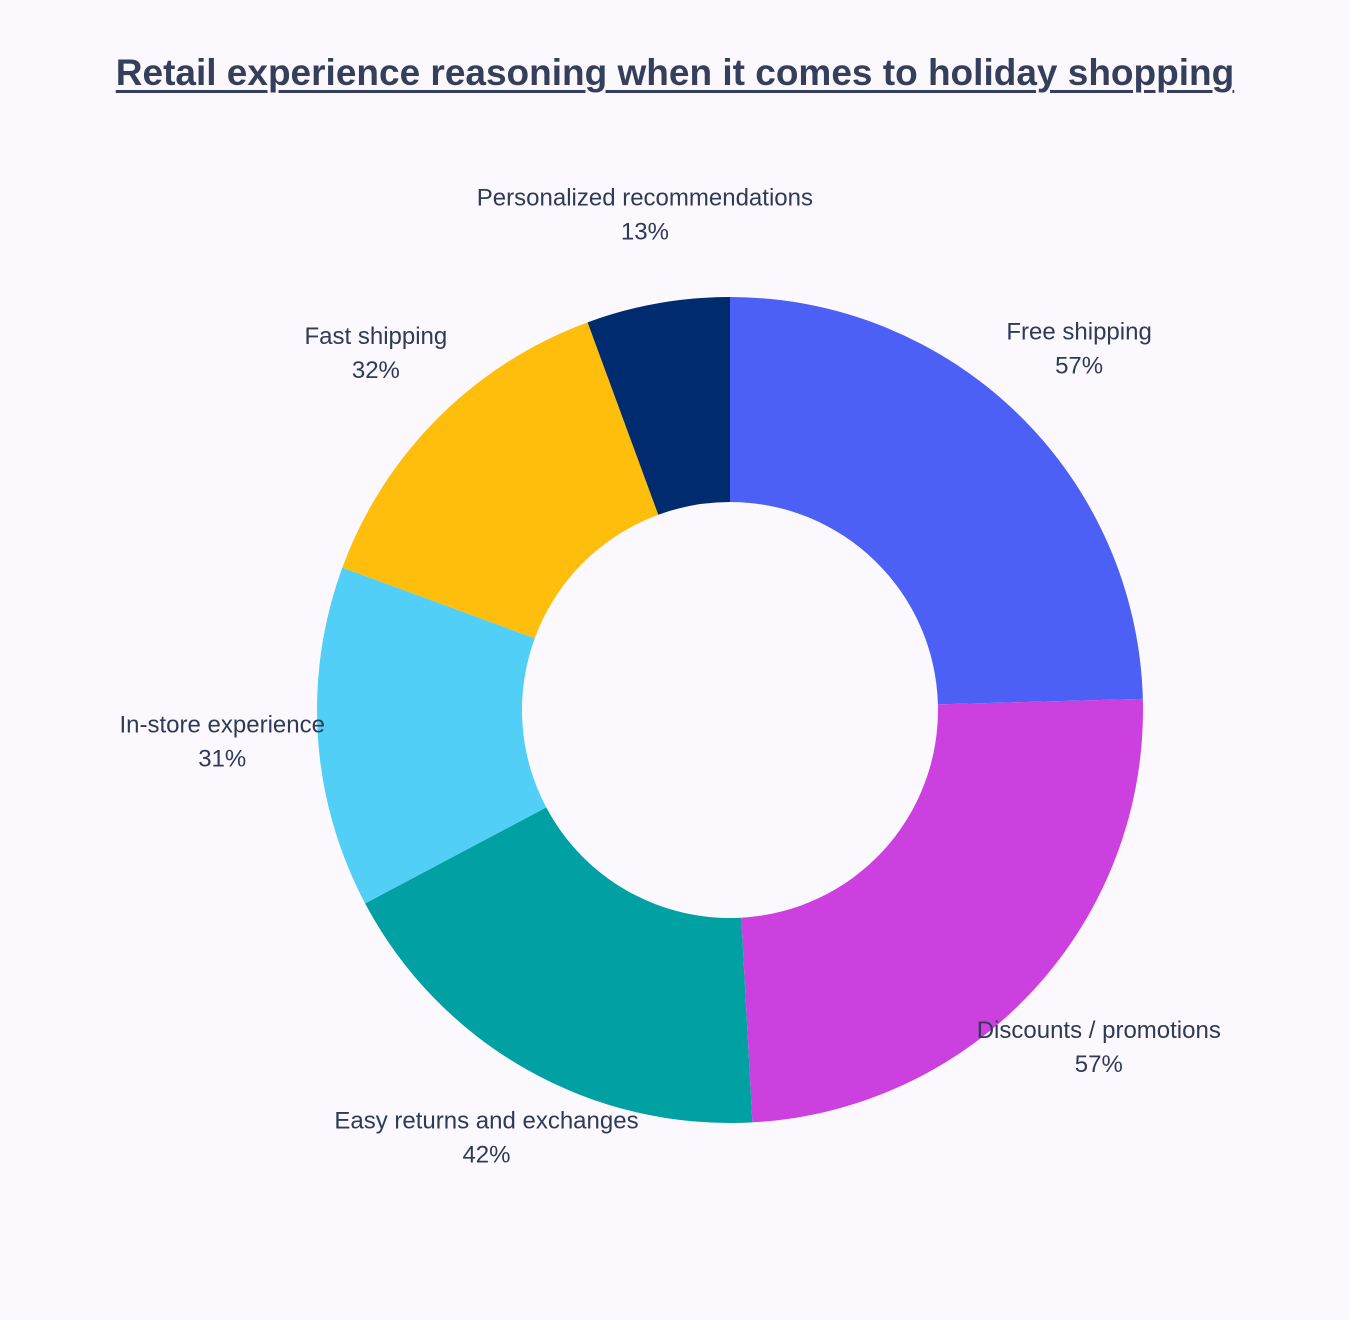 This screenshot has width=1350, height=1320. I want to click on slice-value-personalized-recommendations: 13%, so click(645, 232).